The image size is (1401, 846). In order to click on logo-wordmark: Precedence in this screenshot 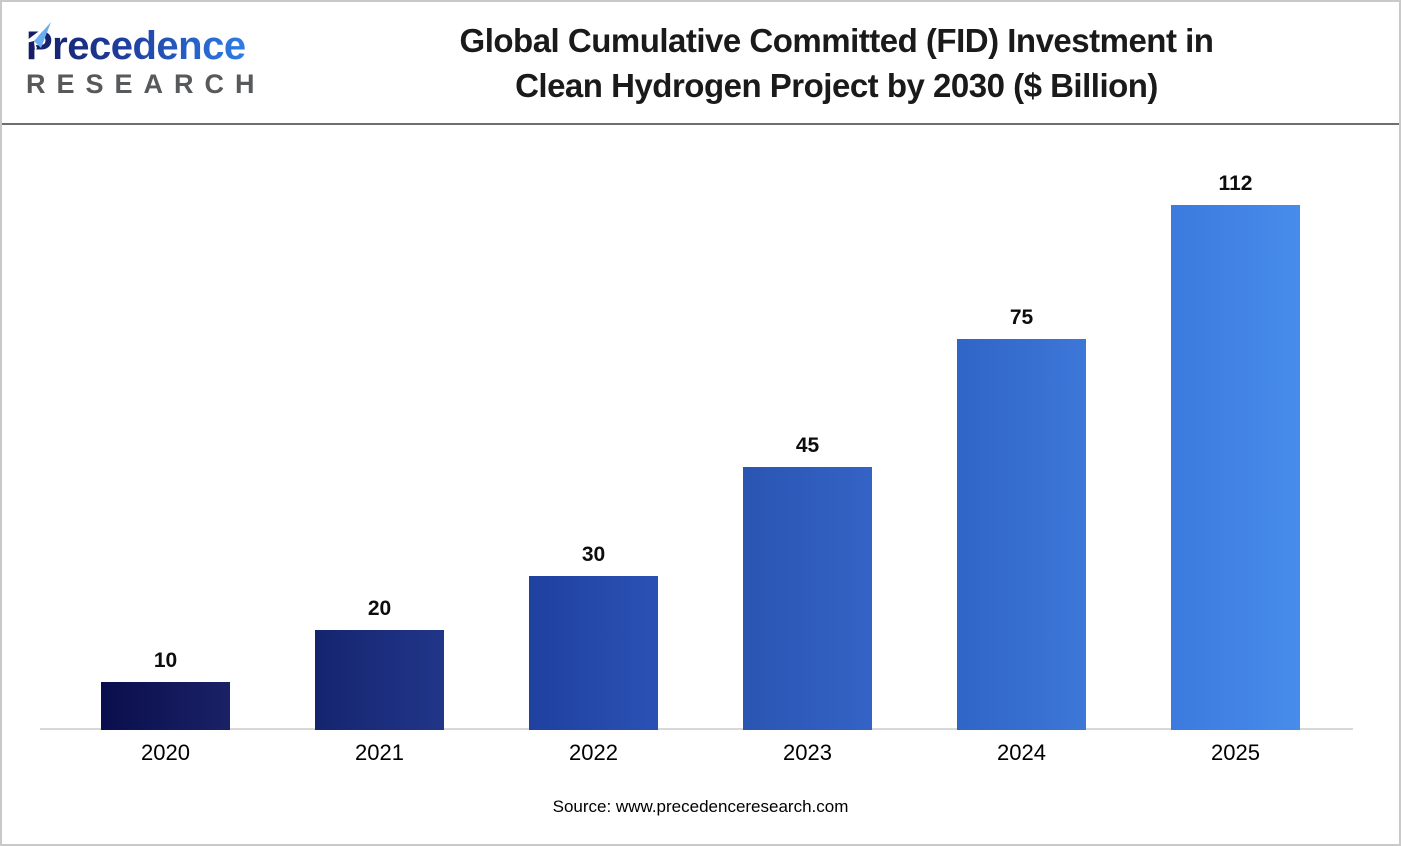, I will do `click(136, 45)`.